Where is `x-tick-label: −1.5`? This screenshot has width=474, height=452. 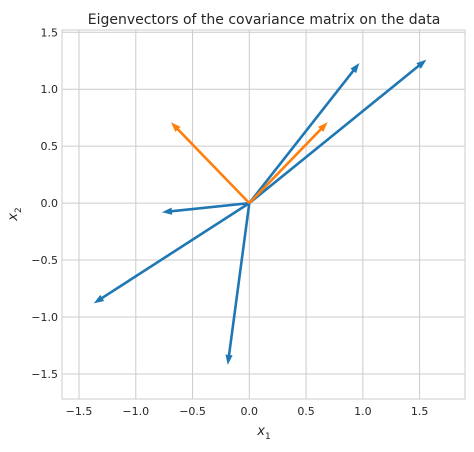 x-tick-label: −1.5 is located at coordinates (79, 411).